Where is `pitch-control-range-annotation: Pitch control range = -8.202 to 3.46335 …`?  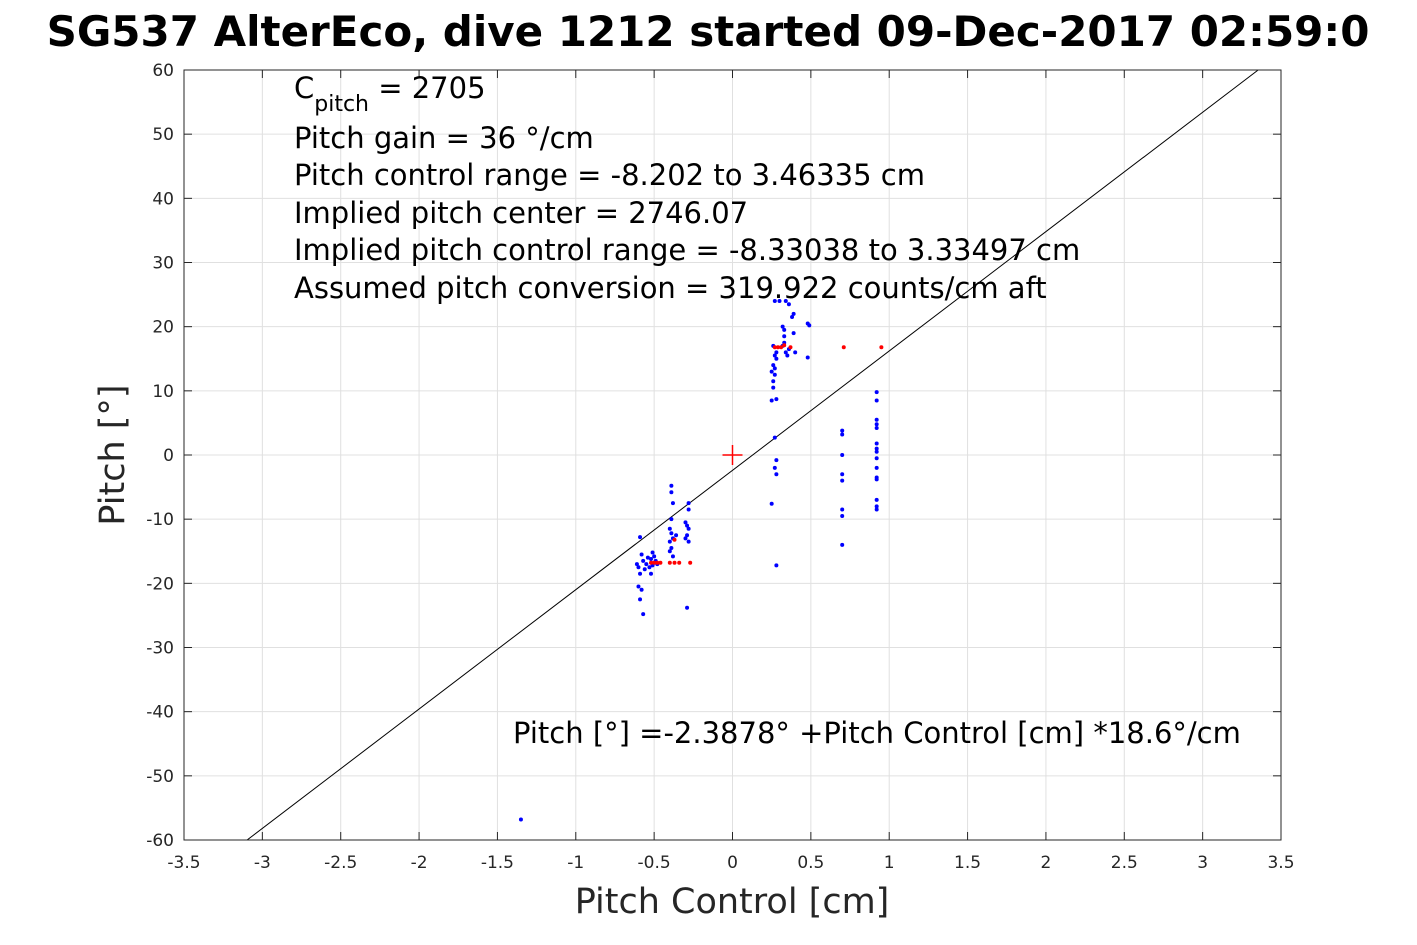
pitch-control-range-annotation: Pitch control range = -8.202 to 3.46335 … is located at coordinates (609, 175).